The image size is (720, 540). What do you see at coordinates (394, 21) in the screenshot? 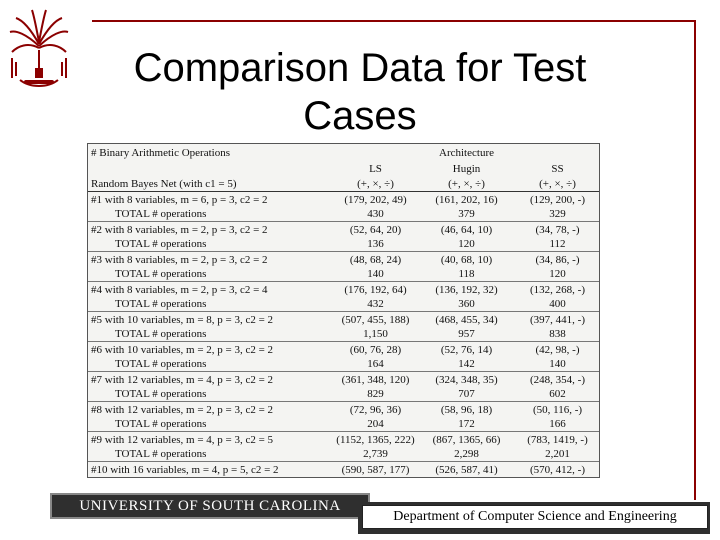
I see `slide-frame-top` at bounding box center [394, 21].